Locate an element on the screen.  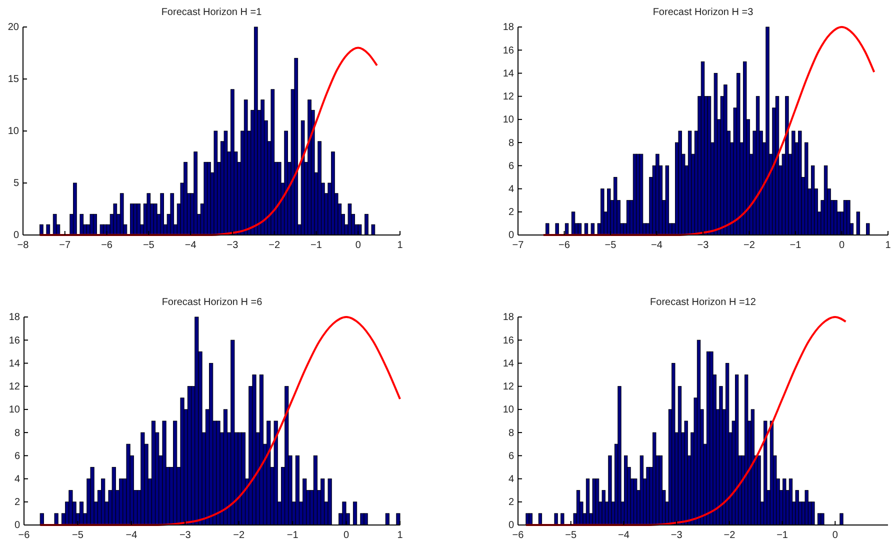
y-tick-label: 5 is located at coordinates (16, 184).